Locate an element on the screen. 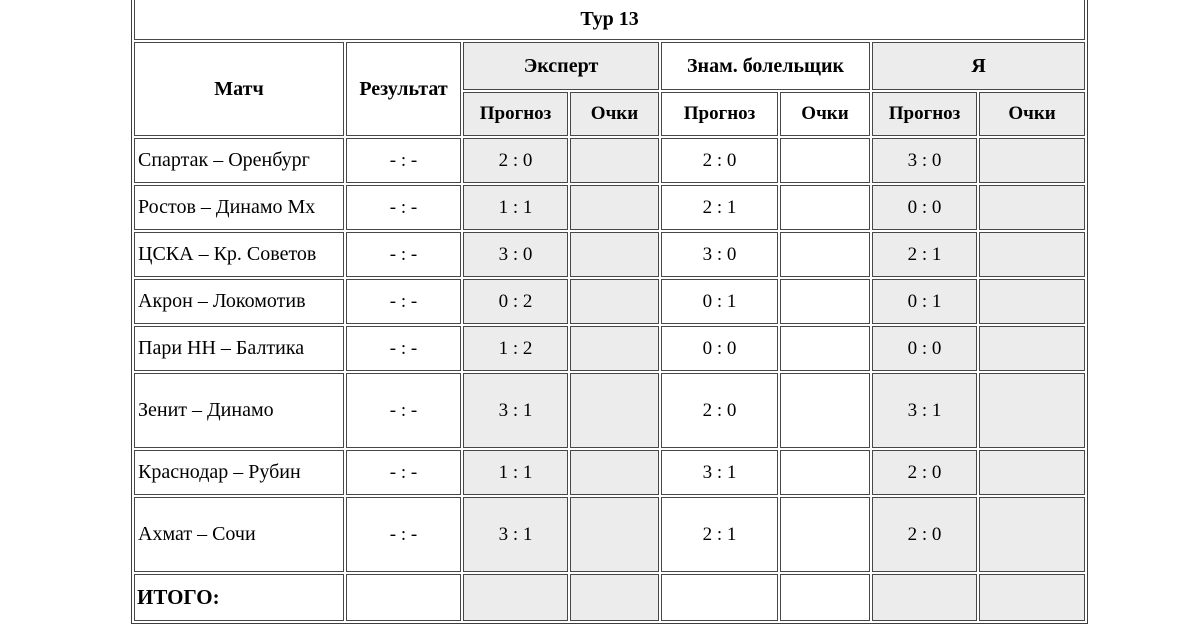 This screenshot has height=630, width=1200. header-result: Результат is located at coordinates (403, 89).